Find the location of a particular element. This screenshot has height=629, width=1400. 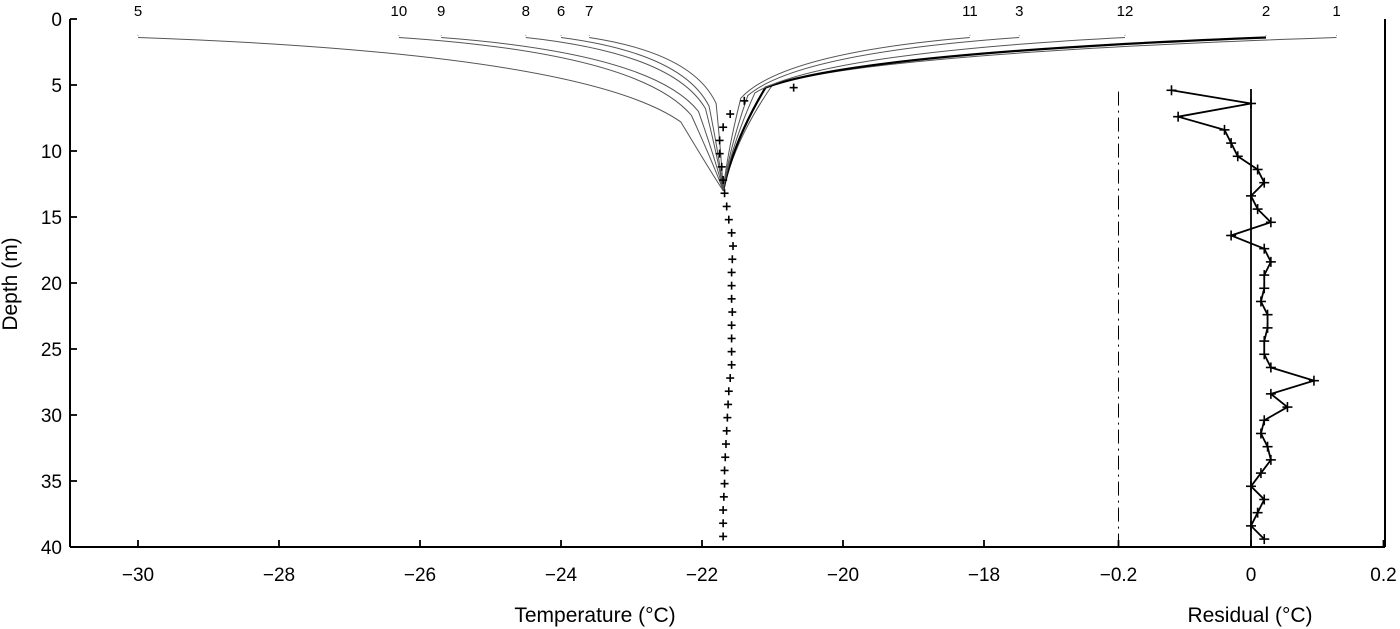

y-tick-label: 40 is located at coordinates (51, 548).